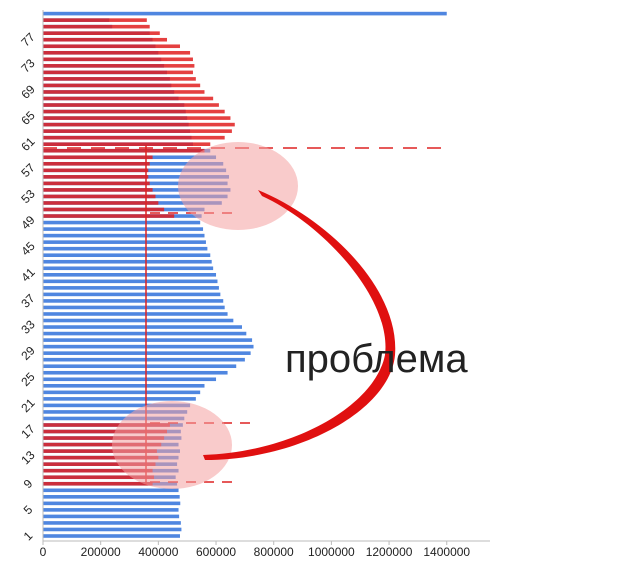 The height and width of the screenshot is (568, 620). Describe the element at coordinates (28, 275) in the screenshot. I see `y-tick-label: 41` at that location.